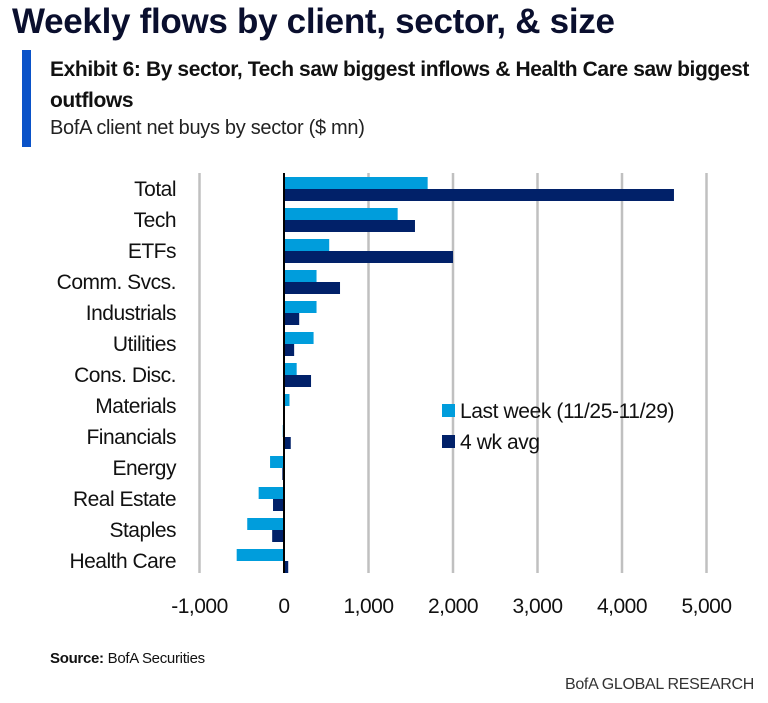 The width and height of the screenshot is (768, 703). I want to click on category-label: Materials, so click(135, 406).